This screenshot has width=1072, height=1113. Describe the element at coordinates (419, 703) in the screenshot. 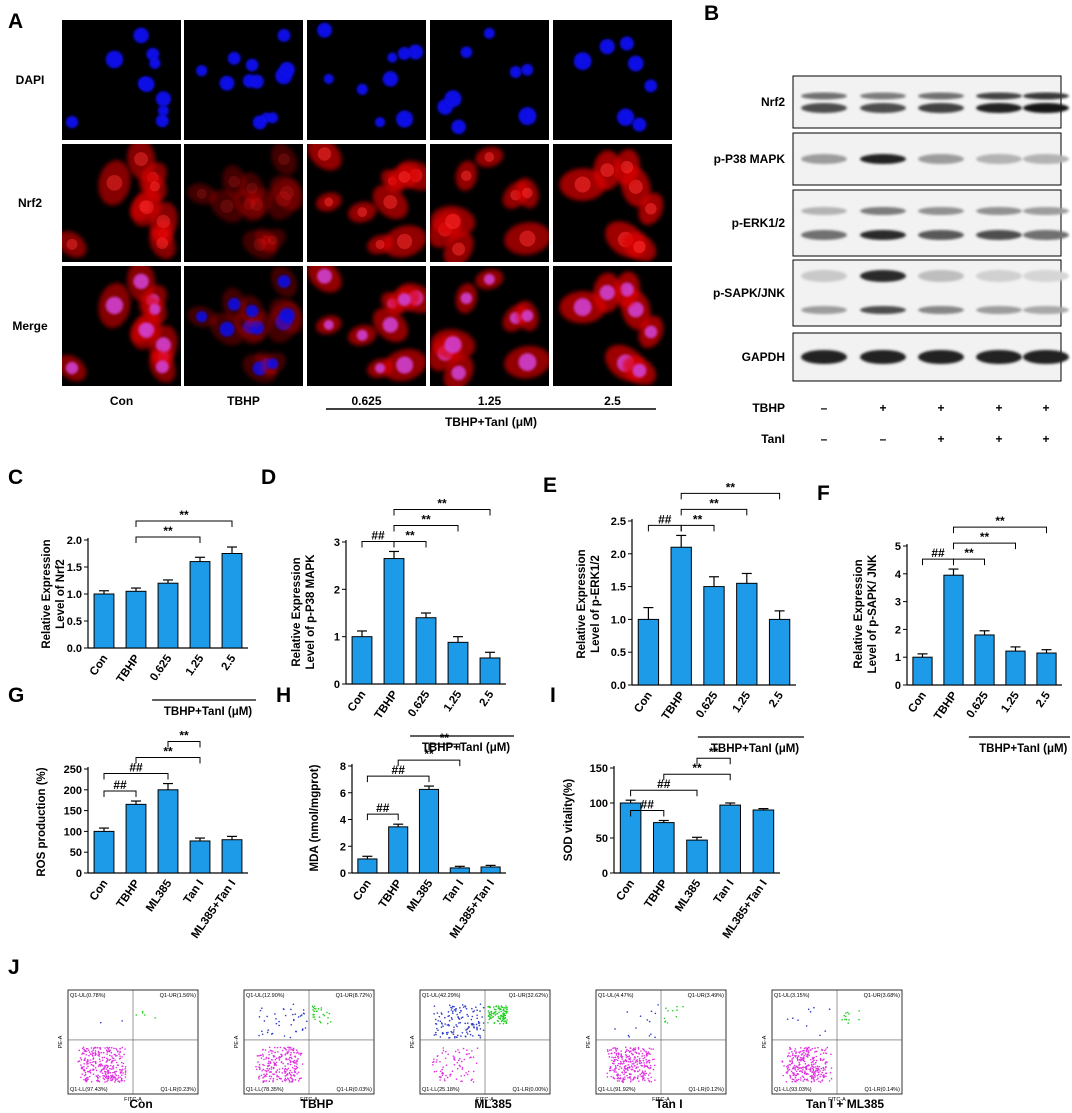

I see `x-tick-label: 0.625` at that location.